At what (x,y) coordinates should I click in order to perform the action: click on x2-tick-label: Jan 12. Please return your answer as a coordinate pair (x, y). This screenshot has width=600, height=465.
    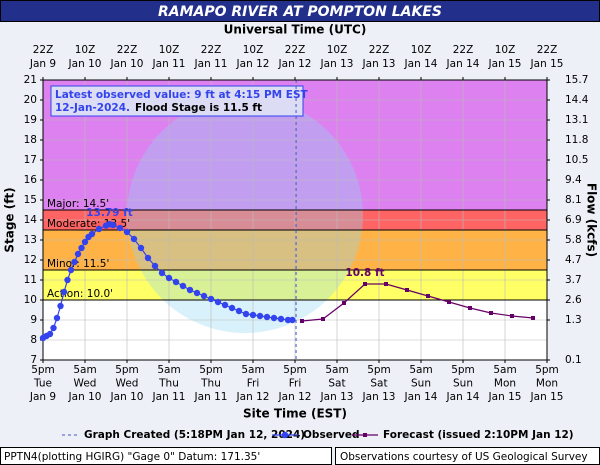
    Looking at the image, I should click on (295, 64).